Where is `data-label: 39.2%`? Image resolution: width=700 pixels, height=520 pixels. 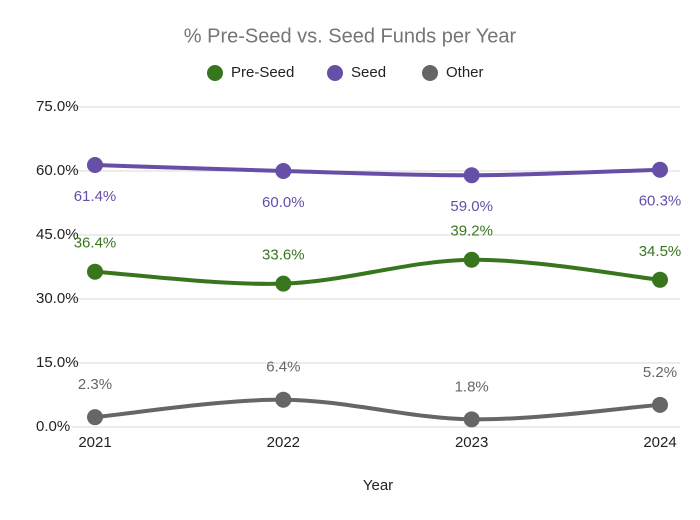 data-label: 39.2% is located at coordinates (471, 231).